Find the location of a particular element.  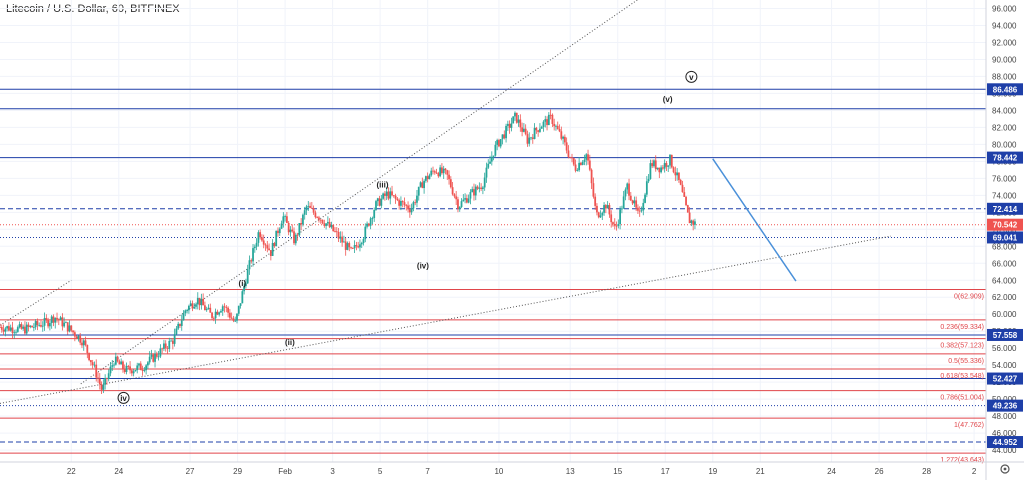

y-tick-label: 84.000 is located at coordinates (1004, 110).